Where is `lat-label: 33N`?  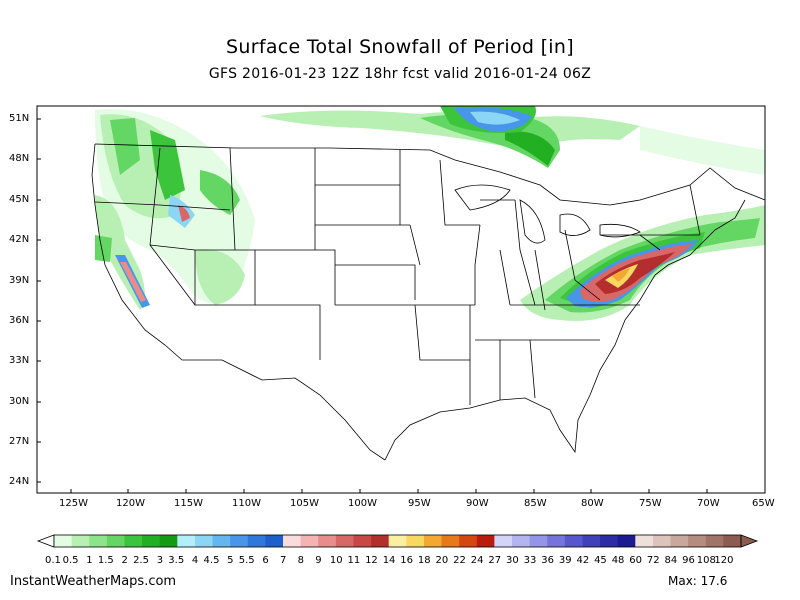 lat-label: 33N is located at coordinates (19, 360).